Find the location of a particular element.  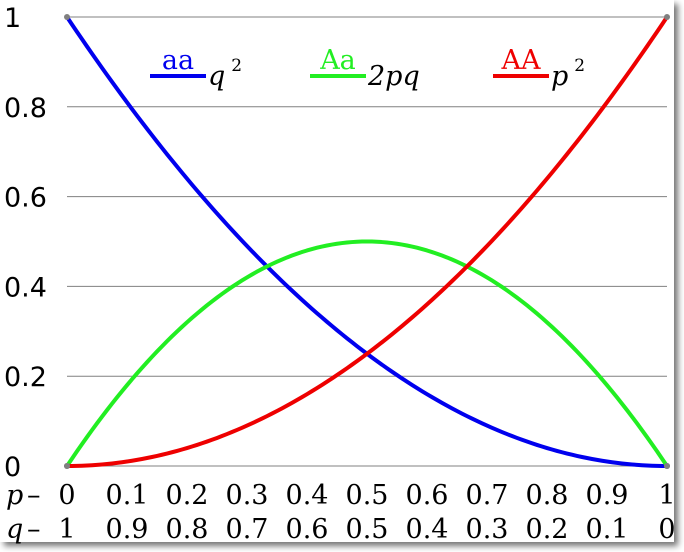

legend-item-aa: aa q 2 is located at coordinates (196, 68).